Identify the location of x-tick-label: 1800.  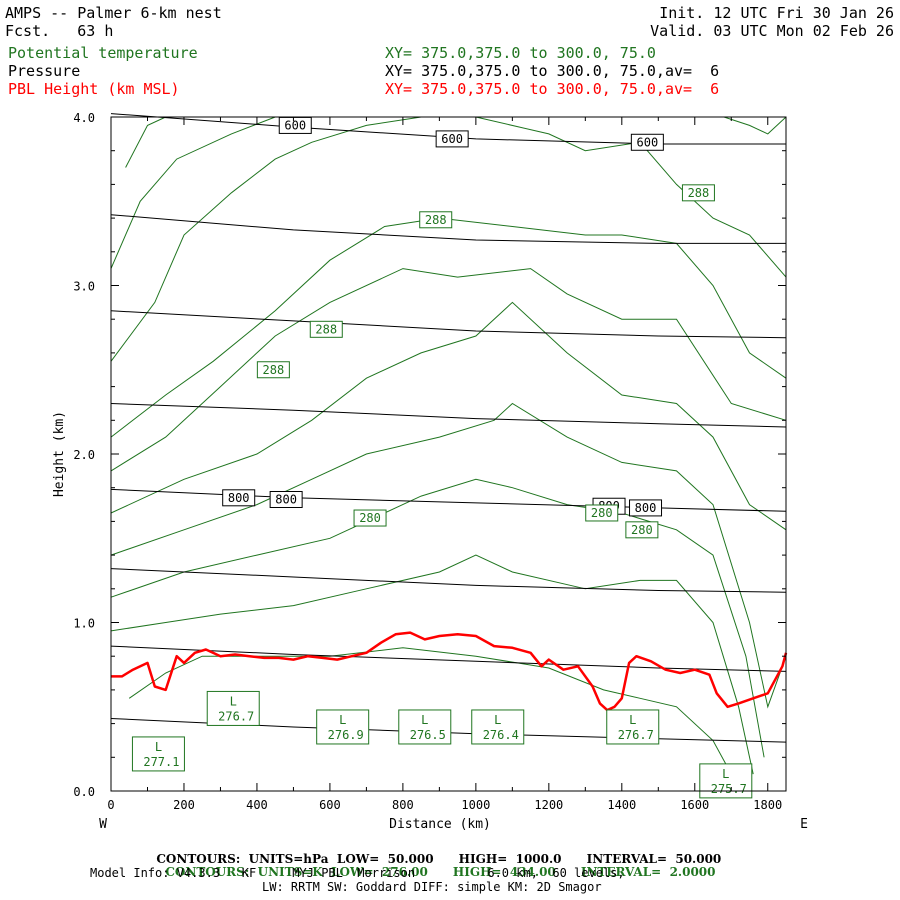
(767, 805).